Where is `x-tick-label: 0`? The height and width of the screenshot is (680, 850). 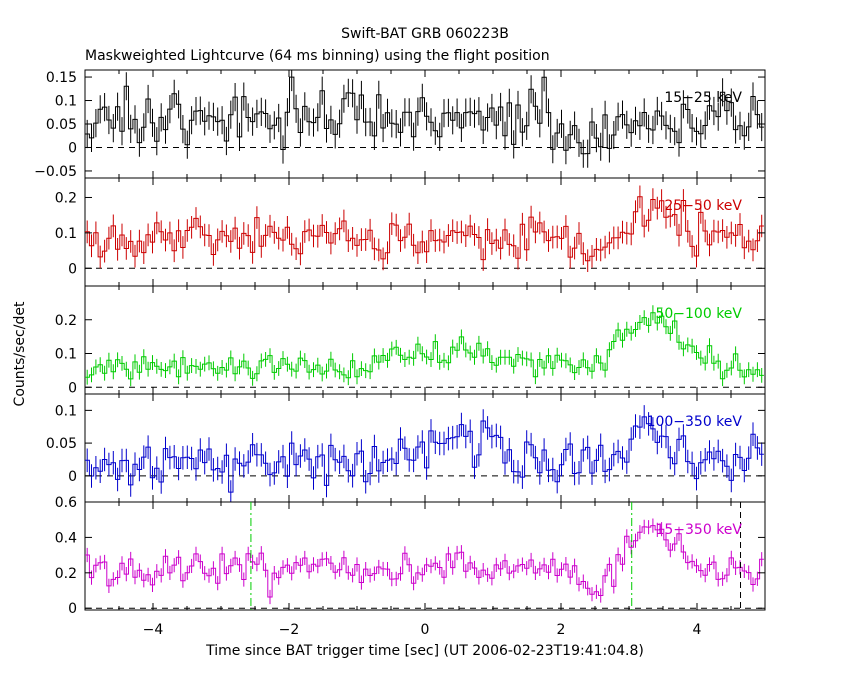 x-tick-label: 0 is located at coordinates (425, 630).